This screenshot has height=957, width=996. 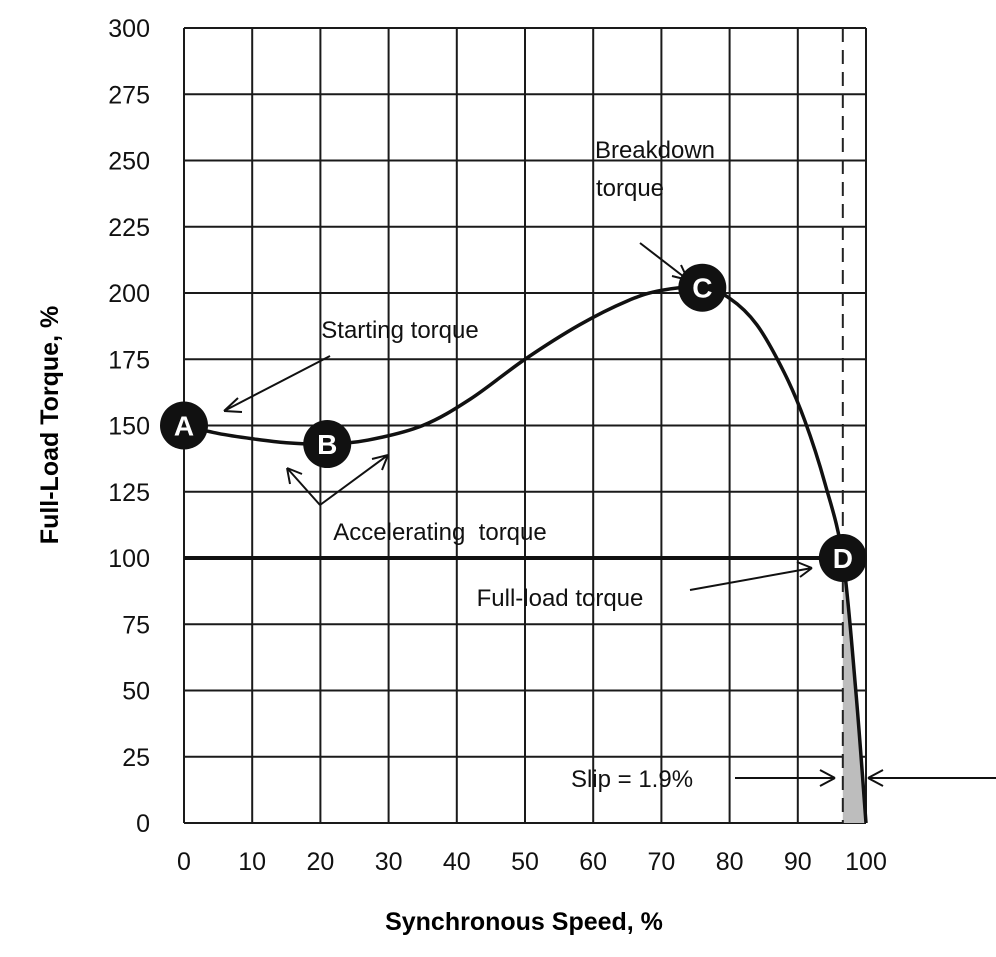 I want to click on y-tick-label: 150, so click(x=129, y=427).